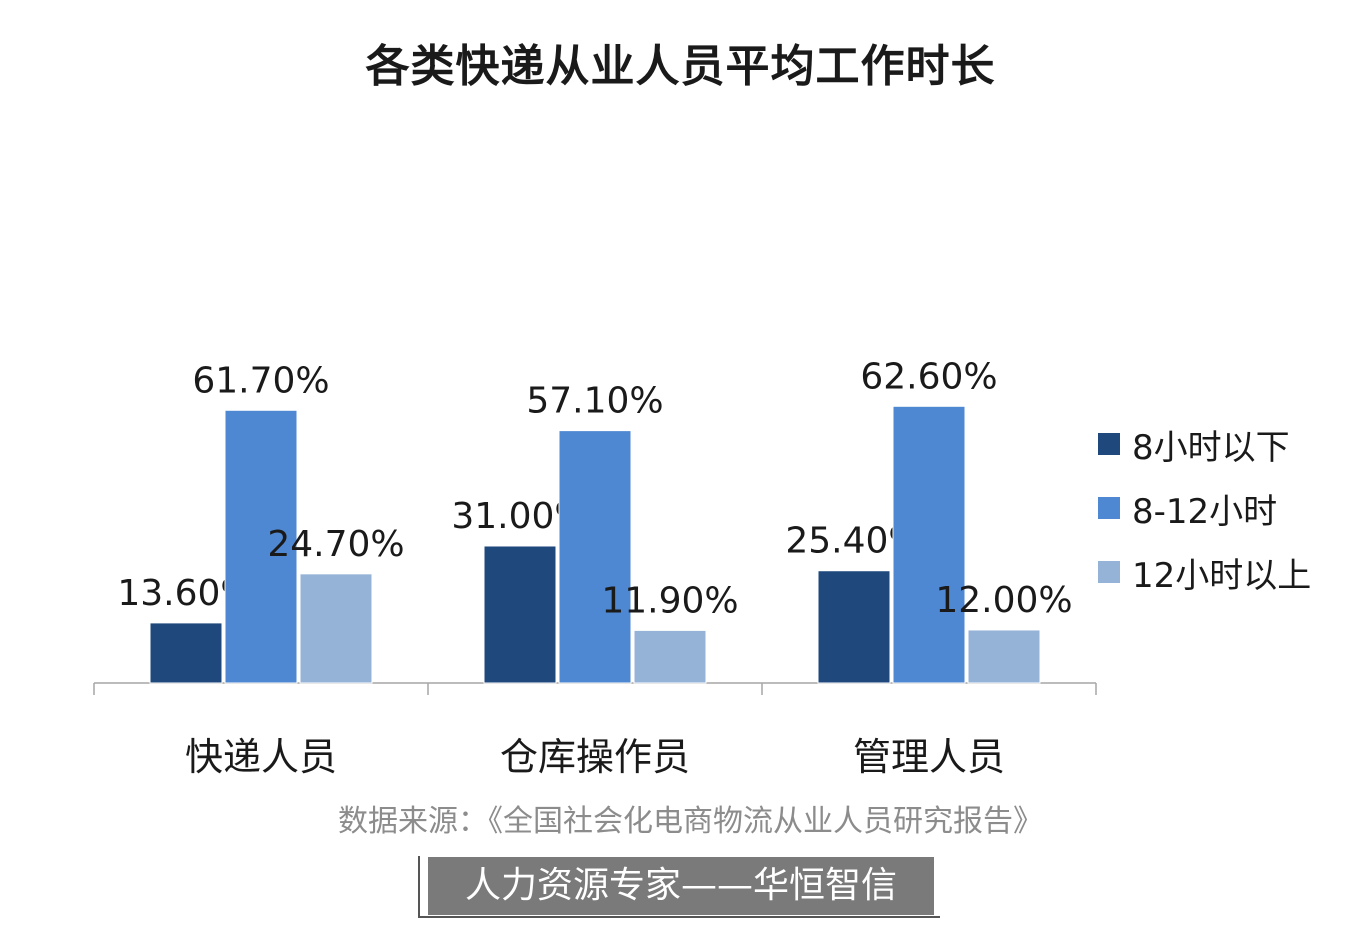 The width and height of the screenshot is (1361, 931). Describe the element at coordinates (929, 757) in the screenshot. I see `category-label: 管理人员` at that location.